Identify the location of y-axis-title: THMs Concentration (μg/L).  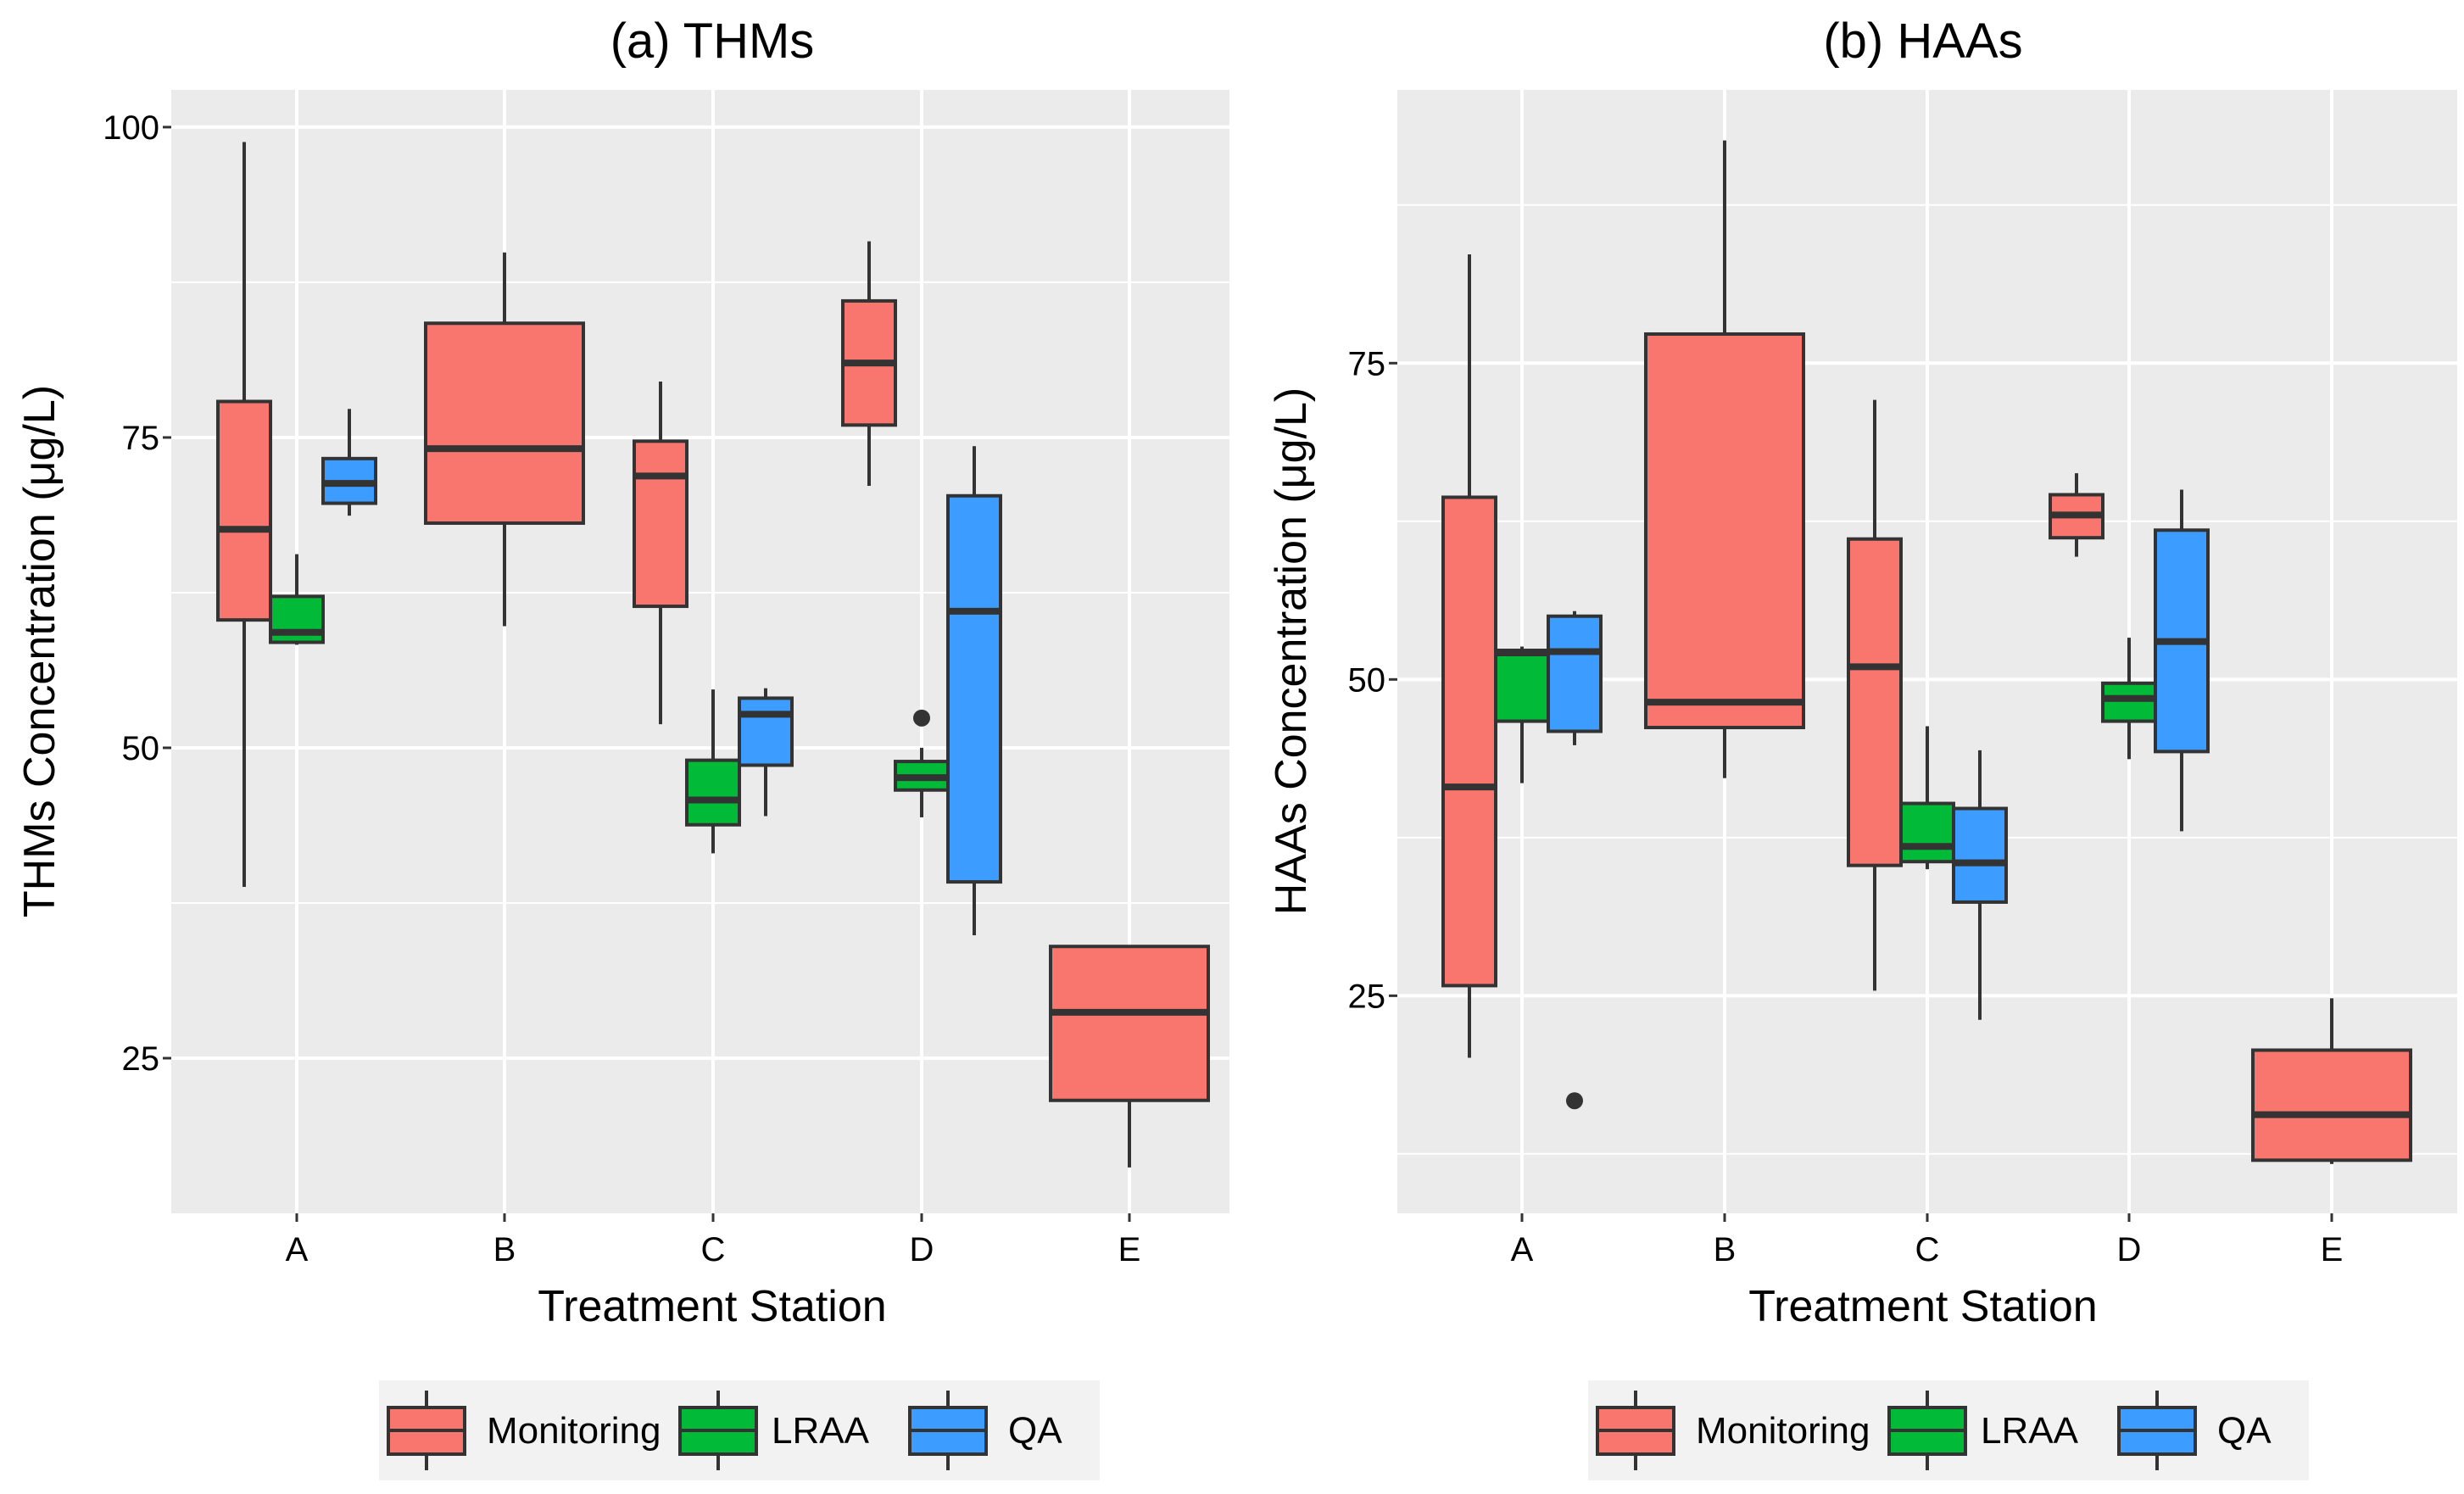
(39, 651).